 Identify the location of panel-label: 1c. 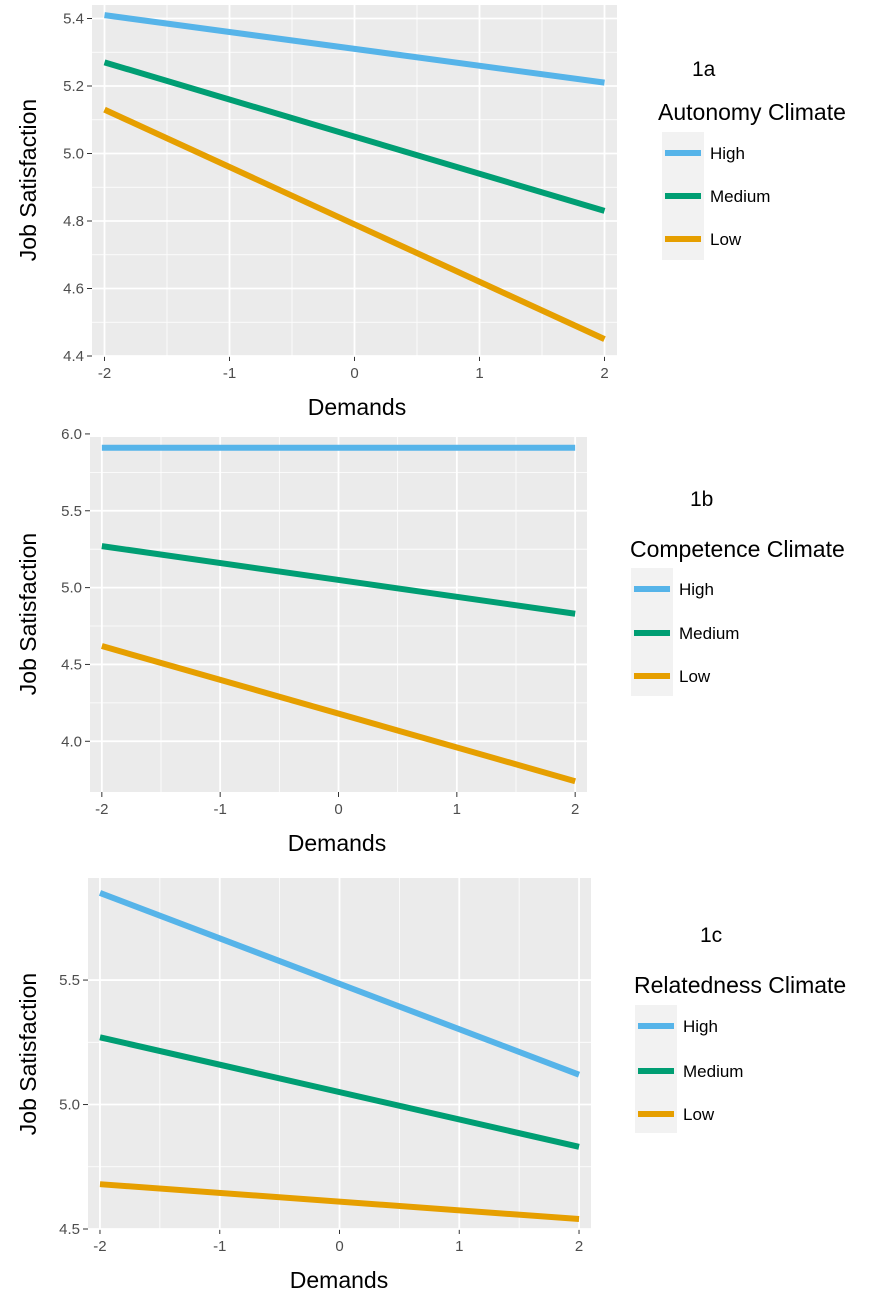
(711, 935).